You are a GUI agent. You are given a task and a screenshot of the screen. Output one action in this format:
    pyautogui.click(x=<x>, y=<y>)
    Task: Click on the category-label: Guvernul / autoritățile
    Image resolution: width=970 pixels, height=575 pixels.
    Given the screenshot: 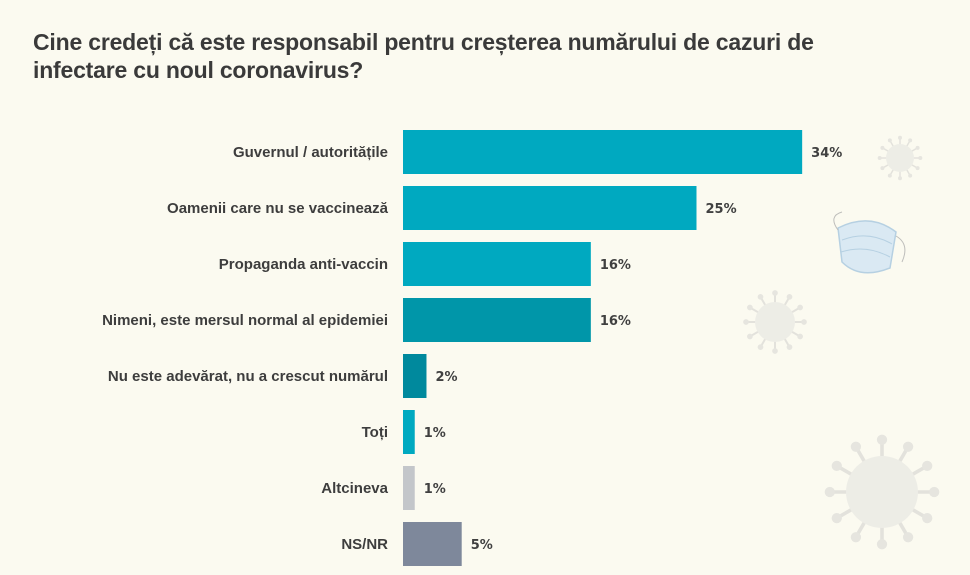 What is the action you would take?
    pyautogui.click(x=310, y=152)
    